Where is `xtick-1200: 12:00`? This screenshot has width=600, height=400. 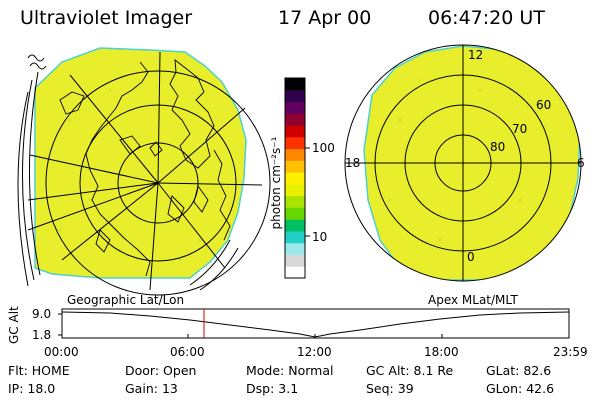
xtick-1200: 12:00 is located at coordinates (314, 352).